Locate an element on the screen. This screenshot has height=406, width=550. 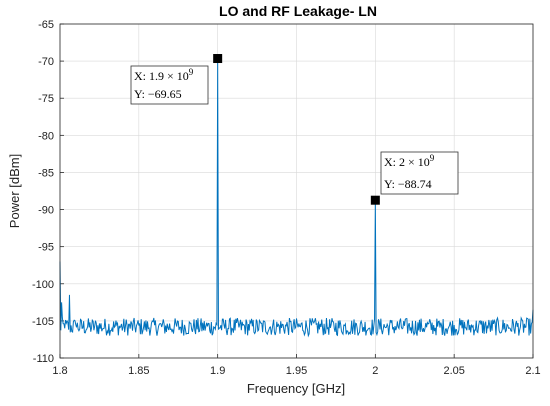
x-tick-label: 1.95 is located at coordinates (296, 371).